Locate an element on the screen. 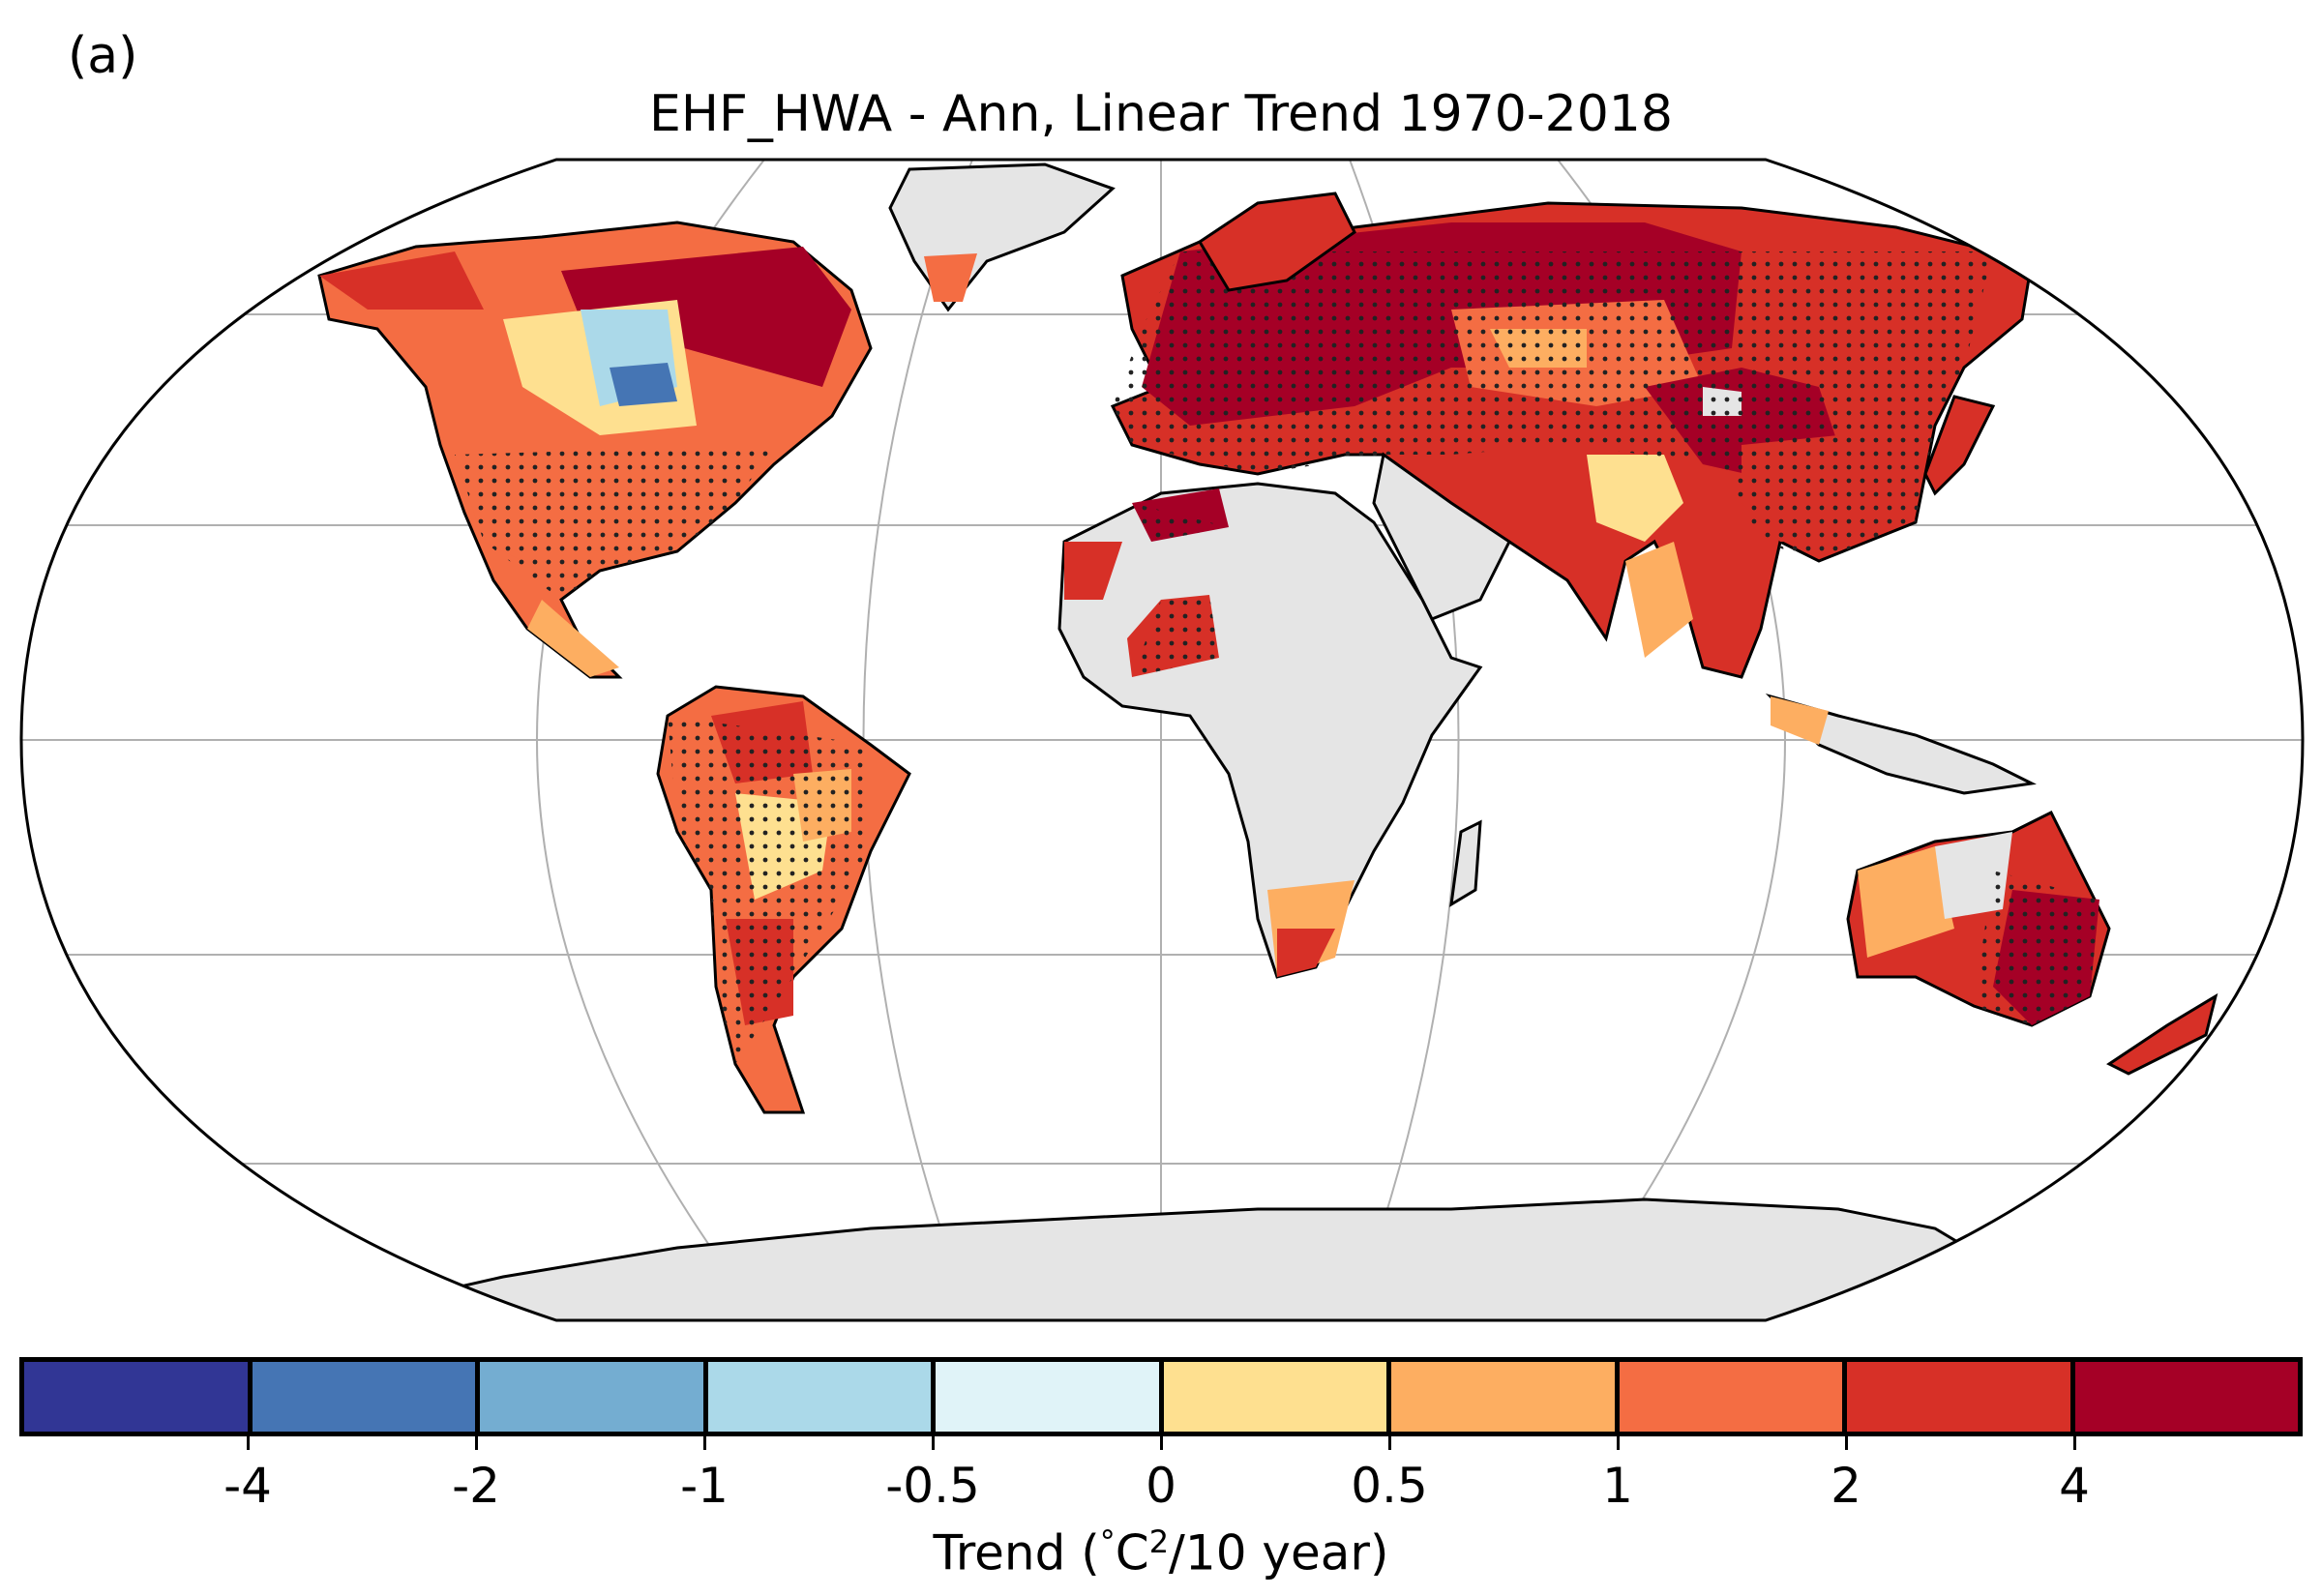 Image resolution: width=2322 pixels, height=1596 pixels. colorbar-label-degree: ° is located at coordinates (1107, 1541).